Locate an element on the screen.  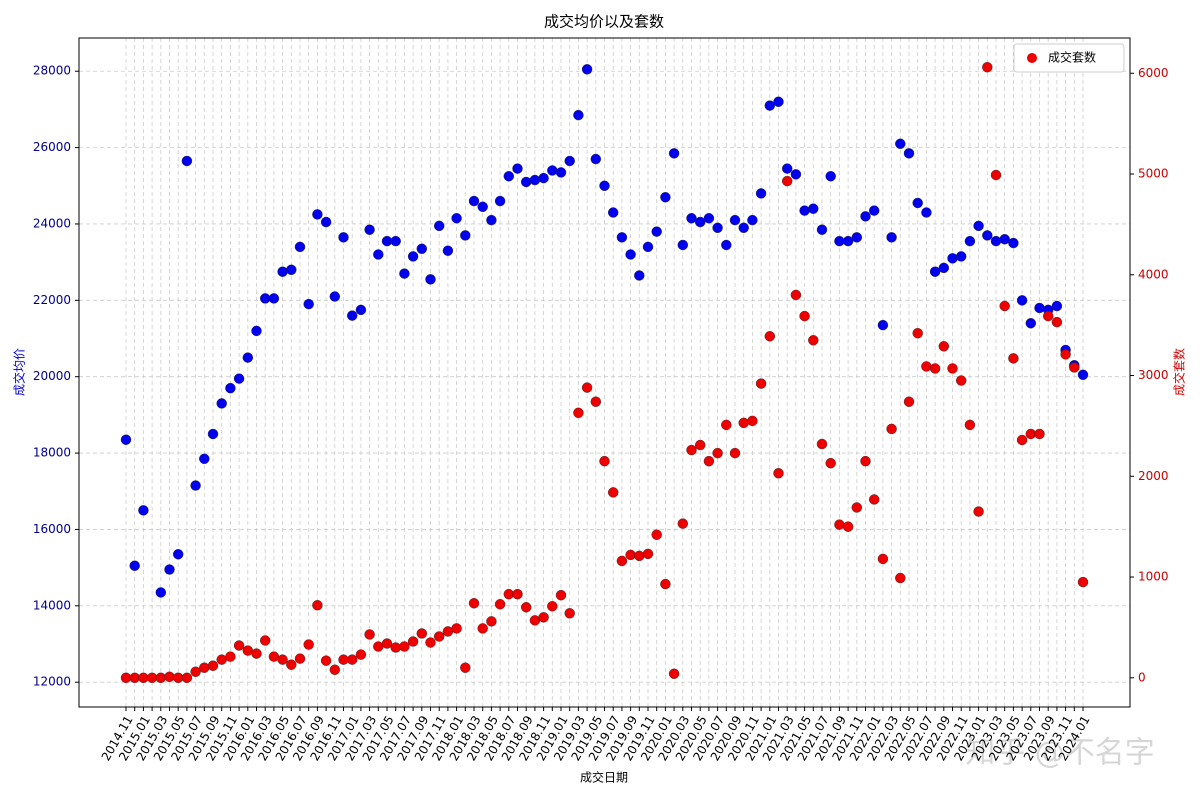
y2-tick-label: 5000 is located at coordinates (1153, 174).